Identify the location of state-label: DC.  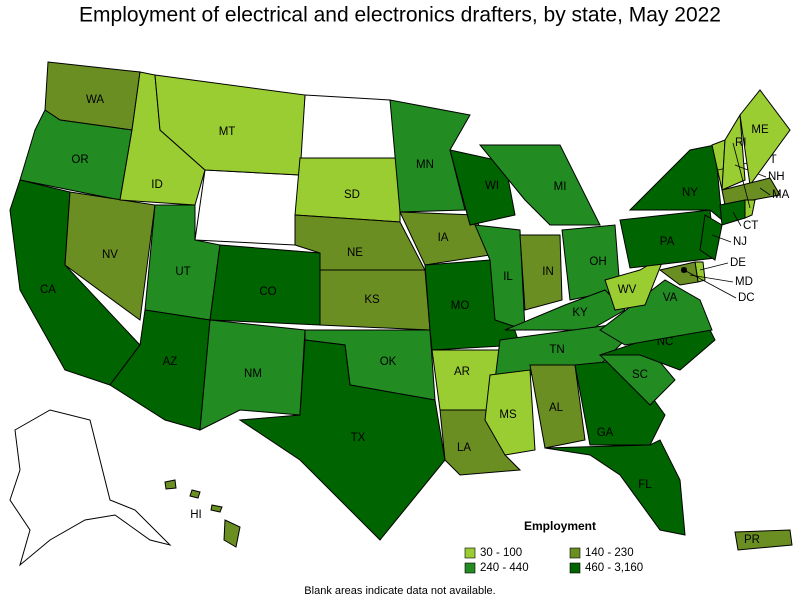
(746, 298).